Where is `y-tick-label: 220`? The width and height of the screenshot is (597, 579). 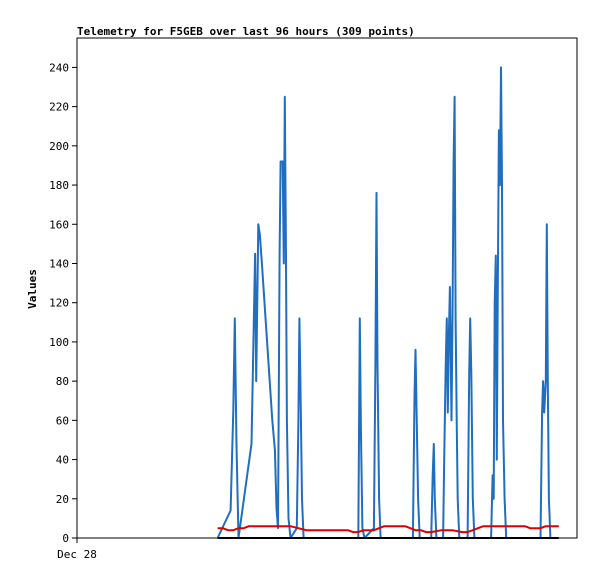 y-tick-label: 220 is located at coordinates (59, 107).